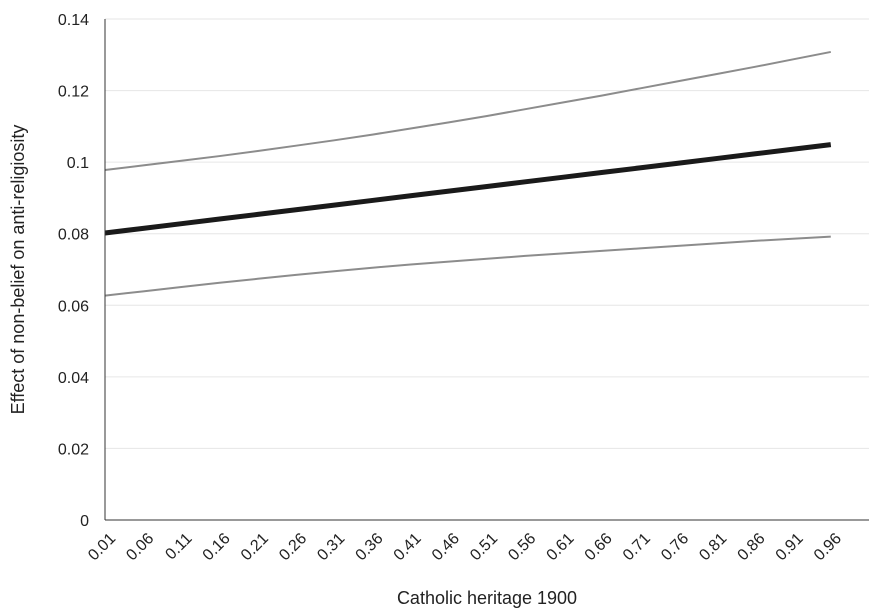 The height and width of the screenshot is (609, 870). What do you see at coordinates (331, 547) in the screenshot?
I see `x-tick-label: 0.31` at bounding box center [331, 547].